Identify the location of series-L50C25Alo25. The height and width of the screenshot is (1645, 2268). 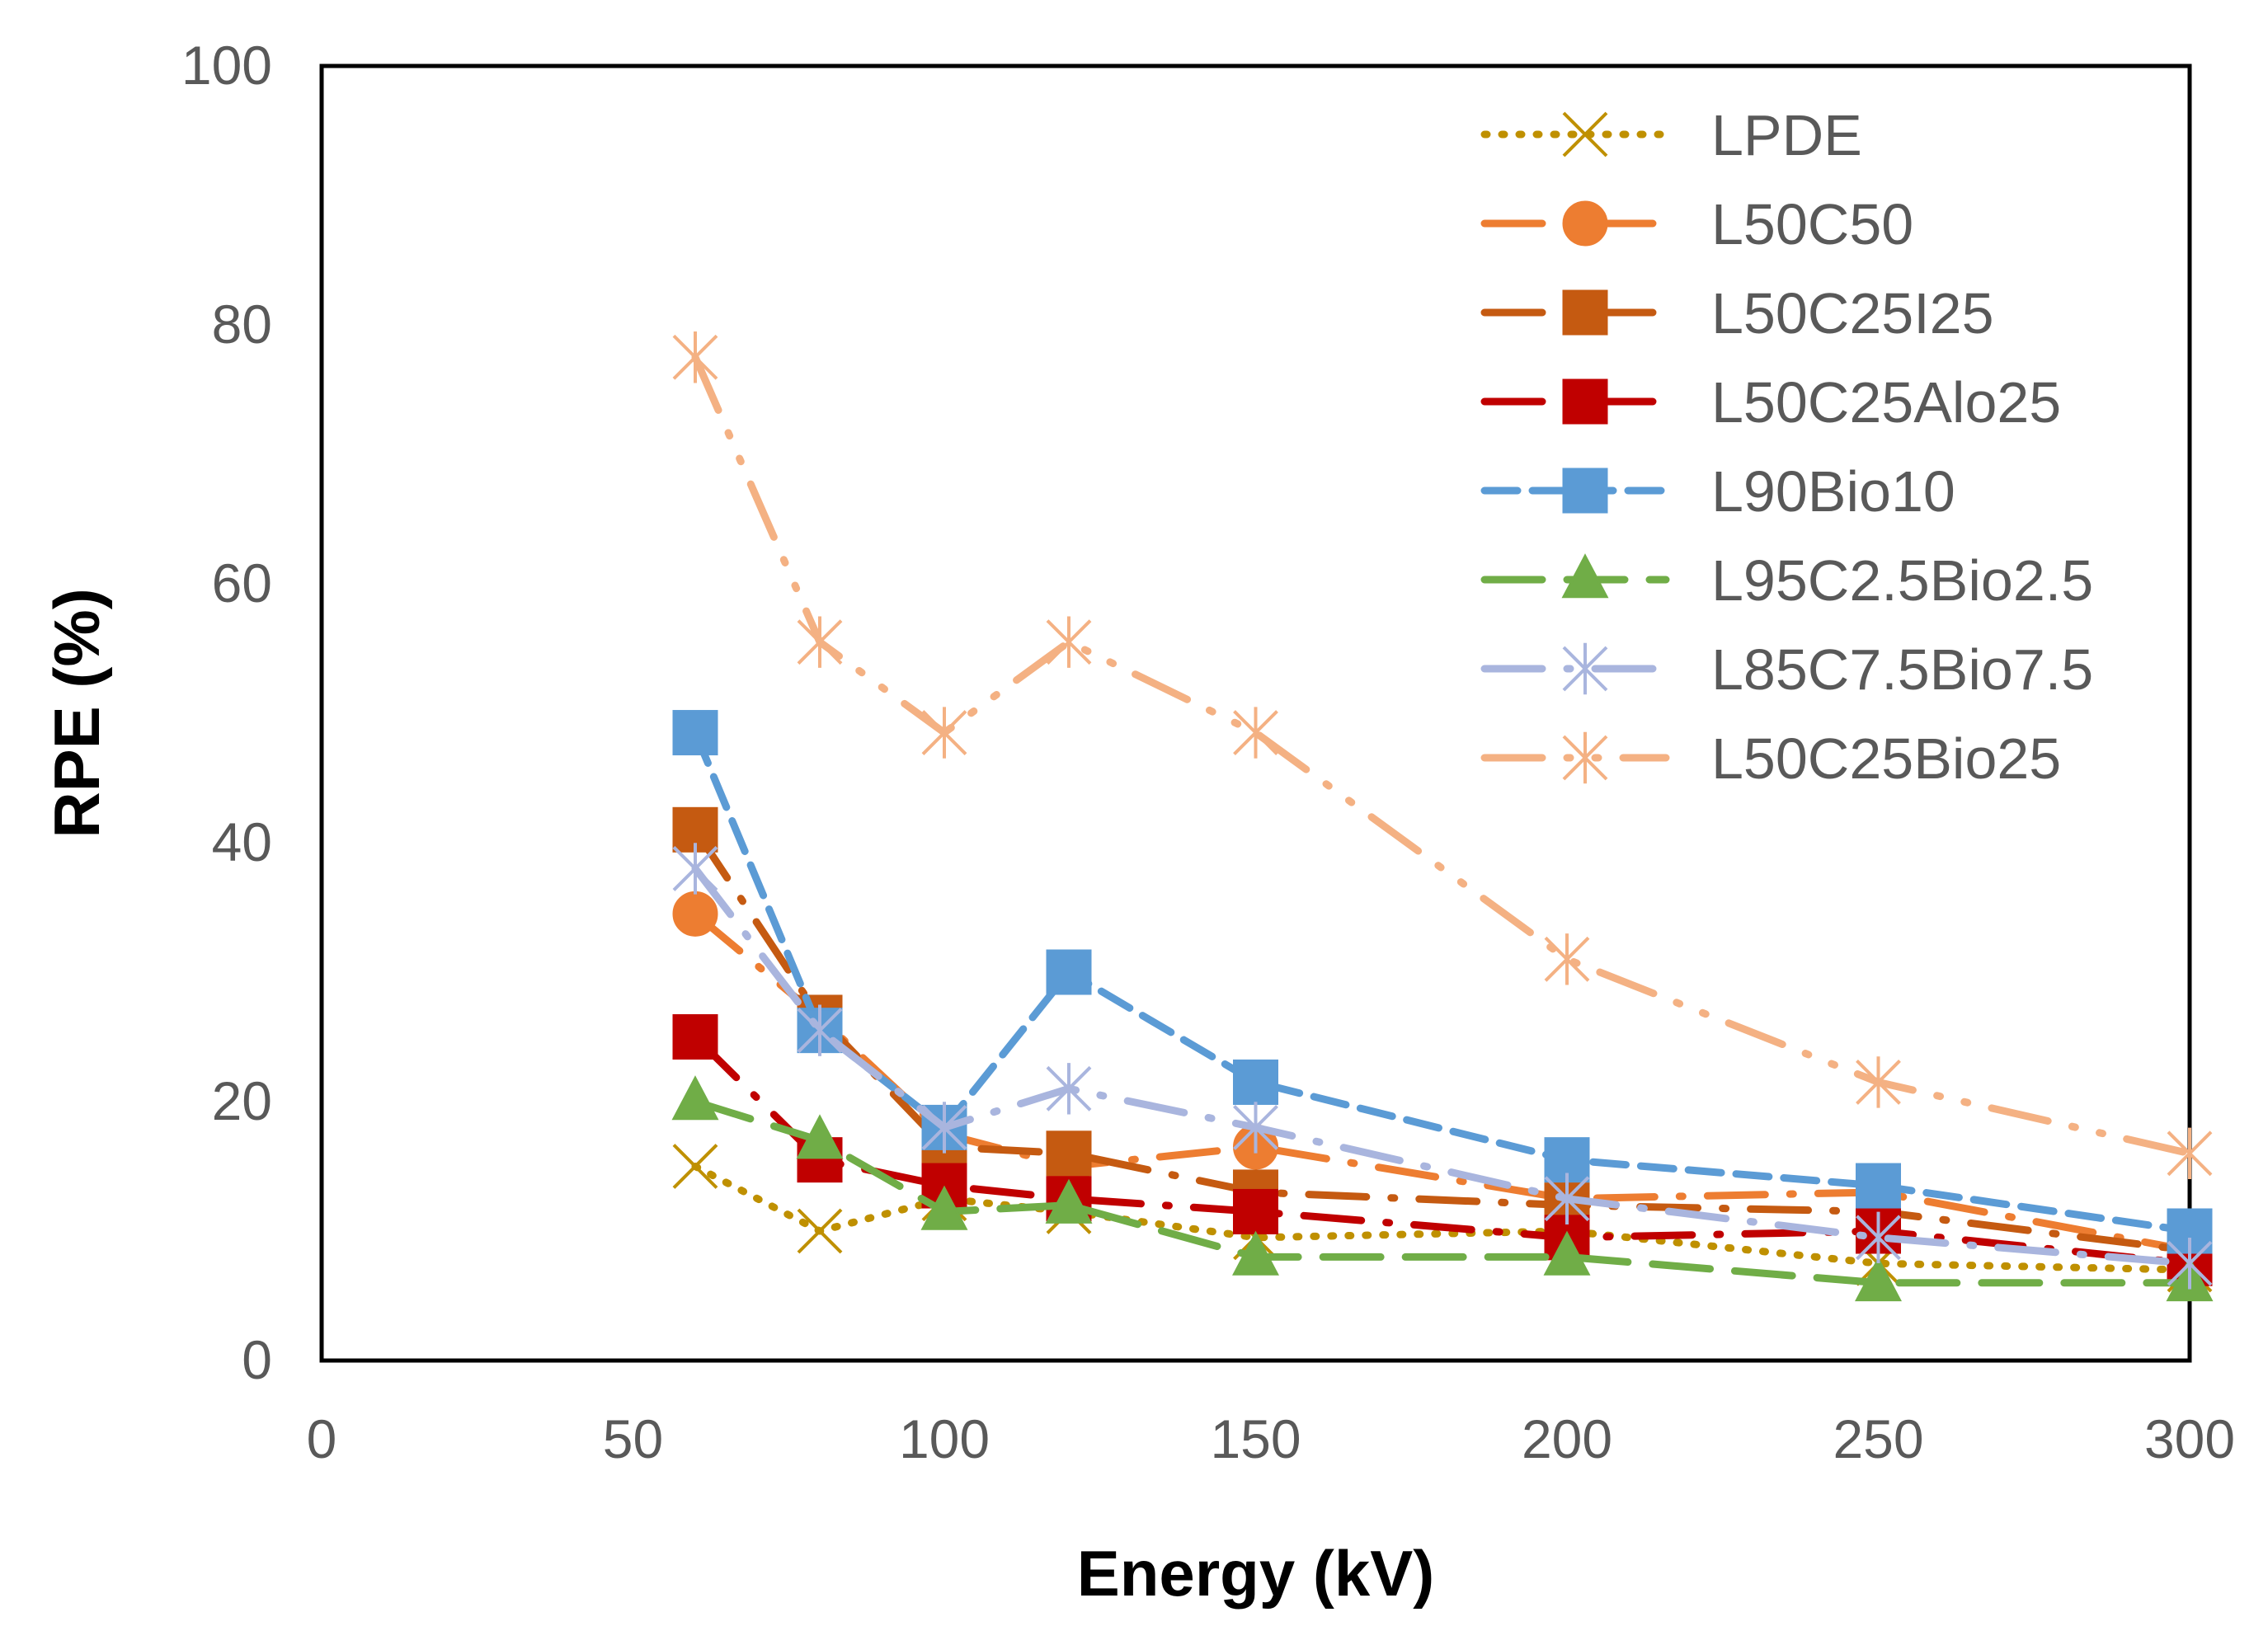
(1442, 1150).